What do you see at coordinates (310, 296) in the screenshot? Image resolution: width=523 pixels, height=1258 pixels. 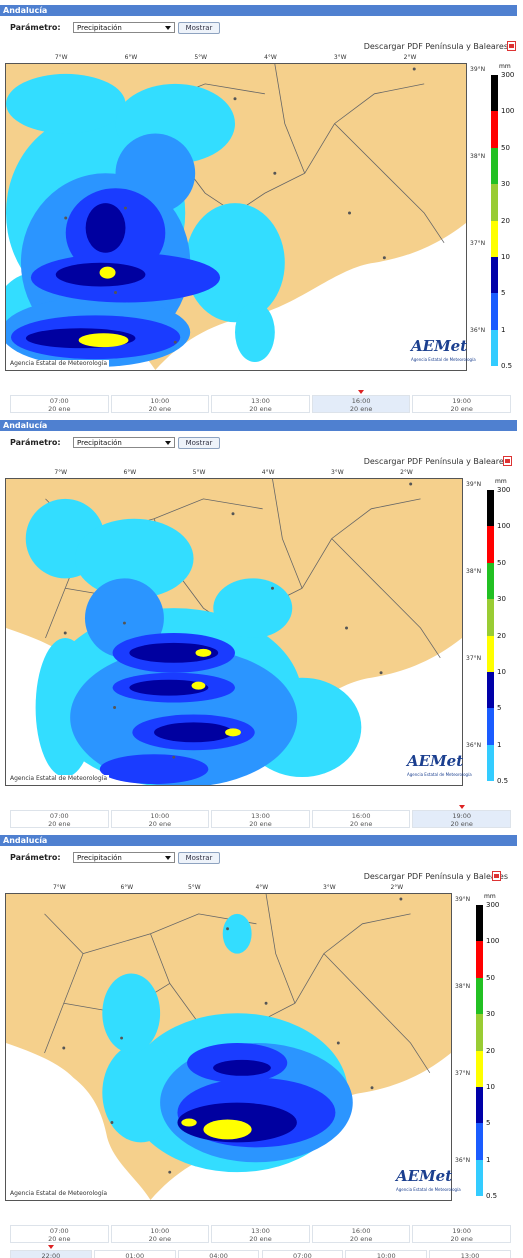 I see `sea` at bounding box center [310, 296].